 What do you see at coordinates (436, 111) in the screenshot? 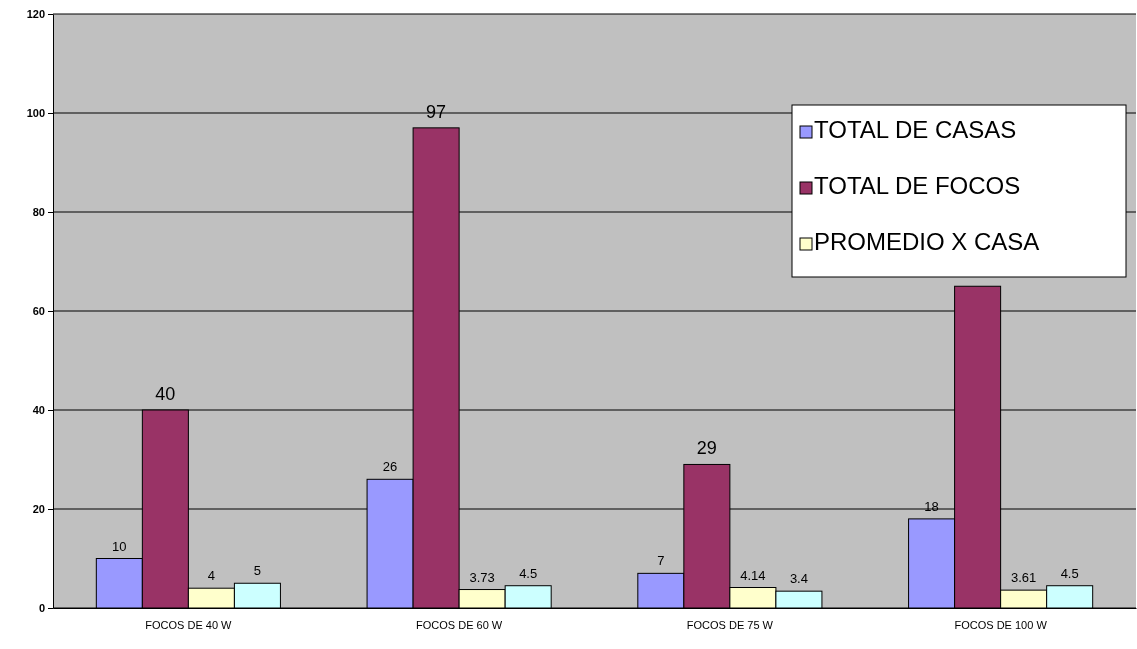
I see `data-label: 97` at bounding box center [436, 111].